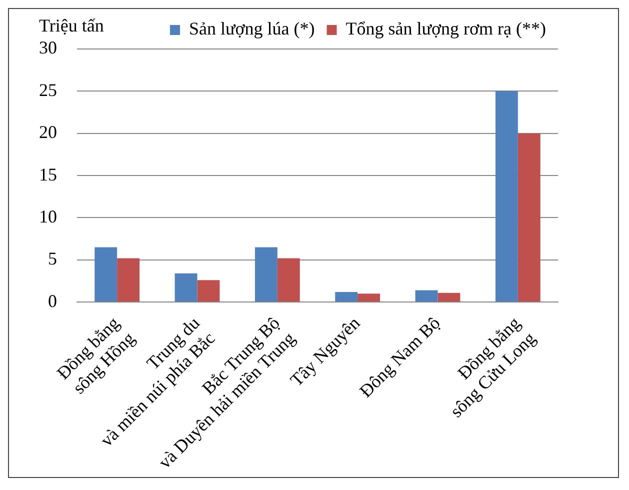 The width and height of the screenshot is (629, 490). What do you see at coordinates (48, 48) in the screenshot?
I see `y-tick-label: 30` at bounding box center [48, 48].